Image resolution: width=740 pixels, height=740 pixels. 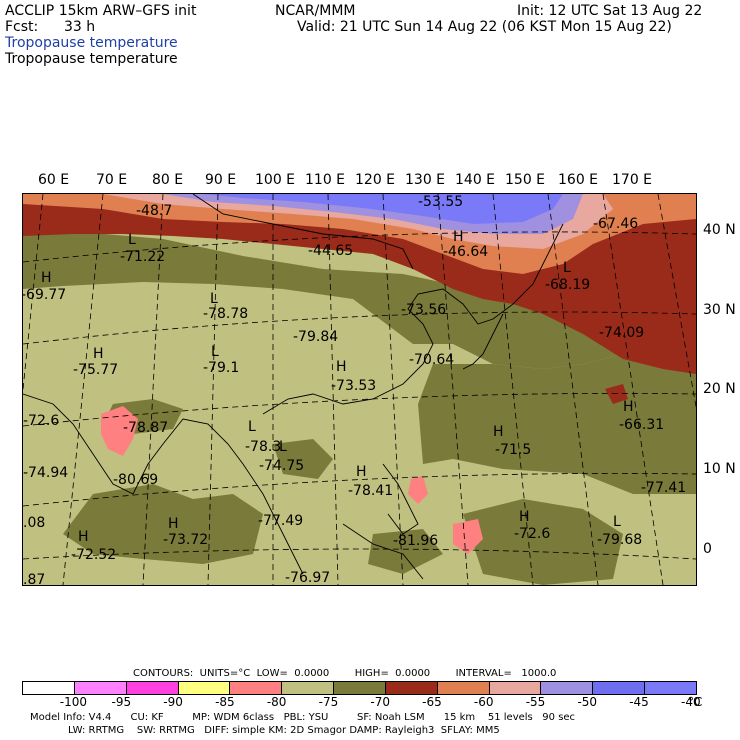 What do you see at coordinates (225, 702) in the screenshot?
I see `legend-label: -85` at bounding box center [225, 702].